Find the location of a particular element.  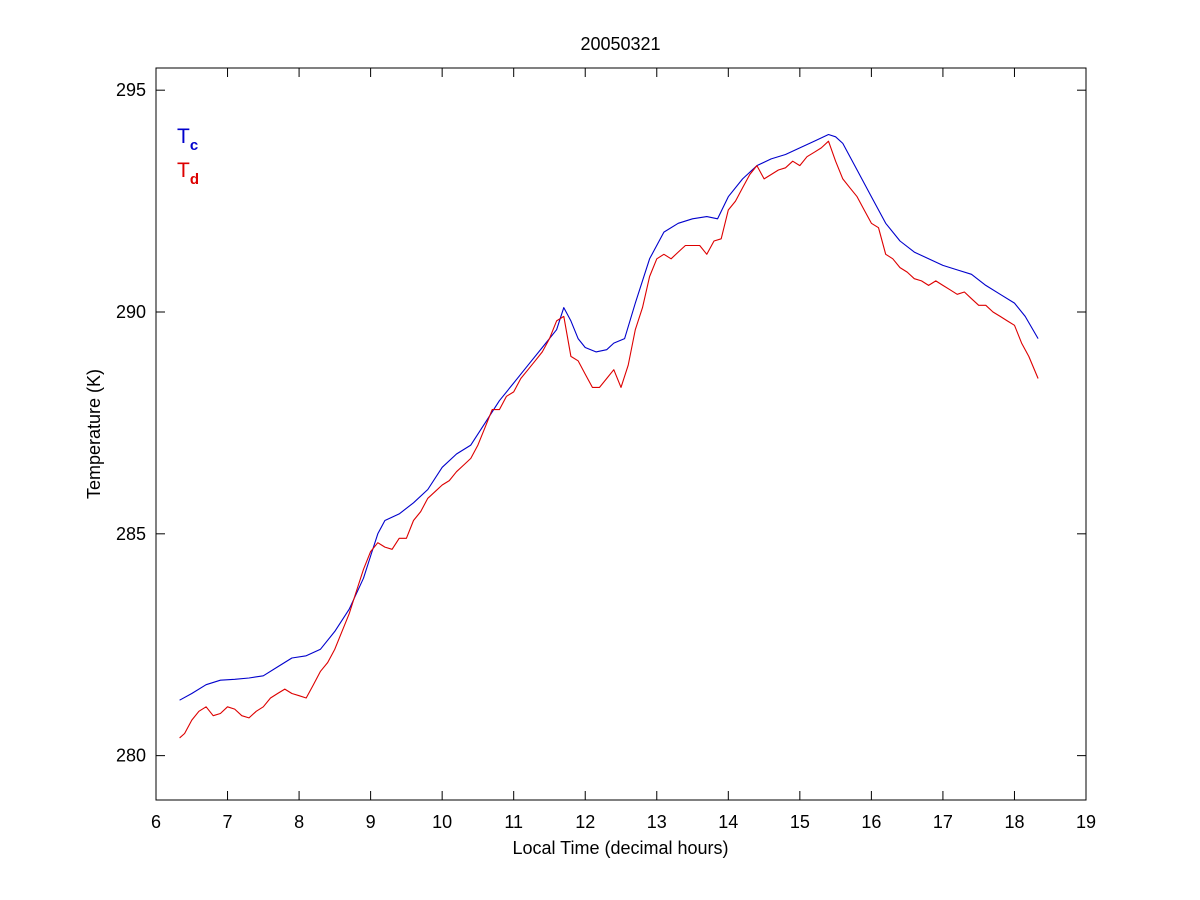

x-tick-label: 6 is located at coordinates (156, 822).